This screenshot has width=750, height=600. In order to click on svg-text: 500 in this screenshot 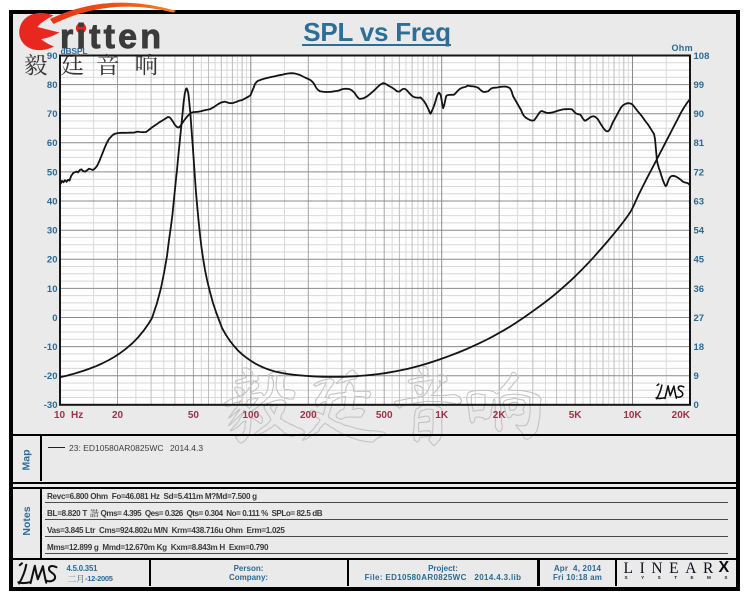, I will do `click(384, 415)`.